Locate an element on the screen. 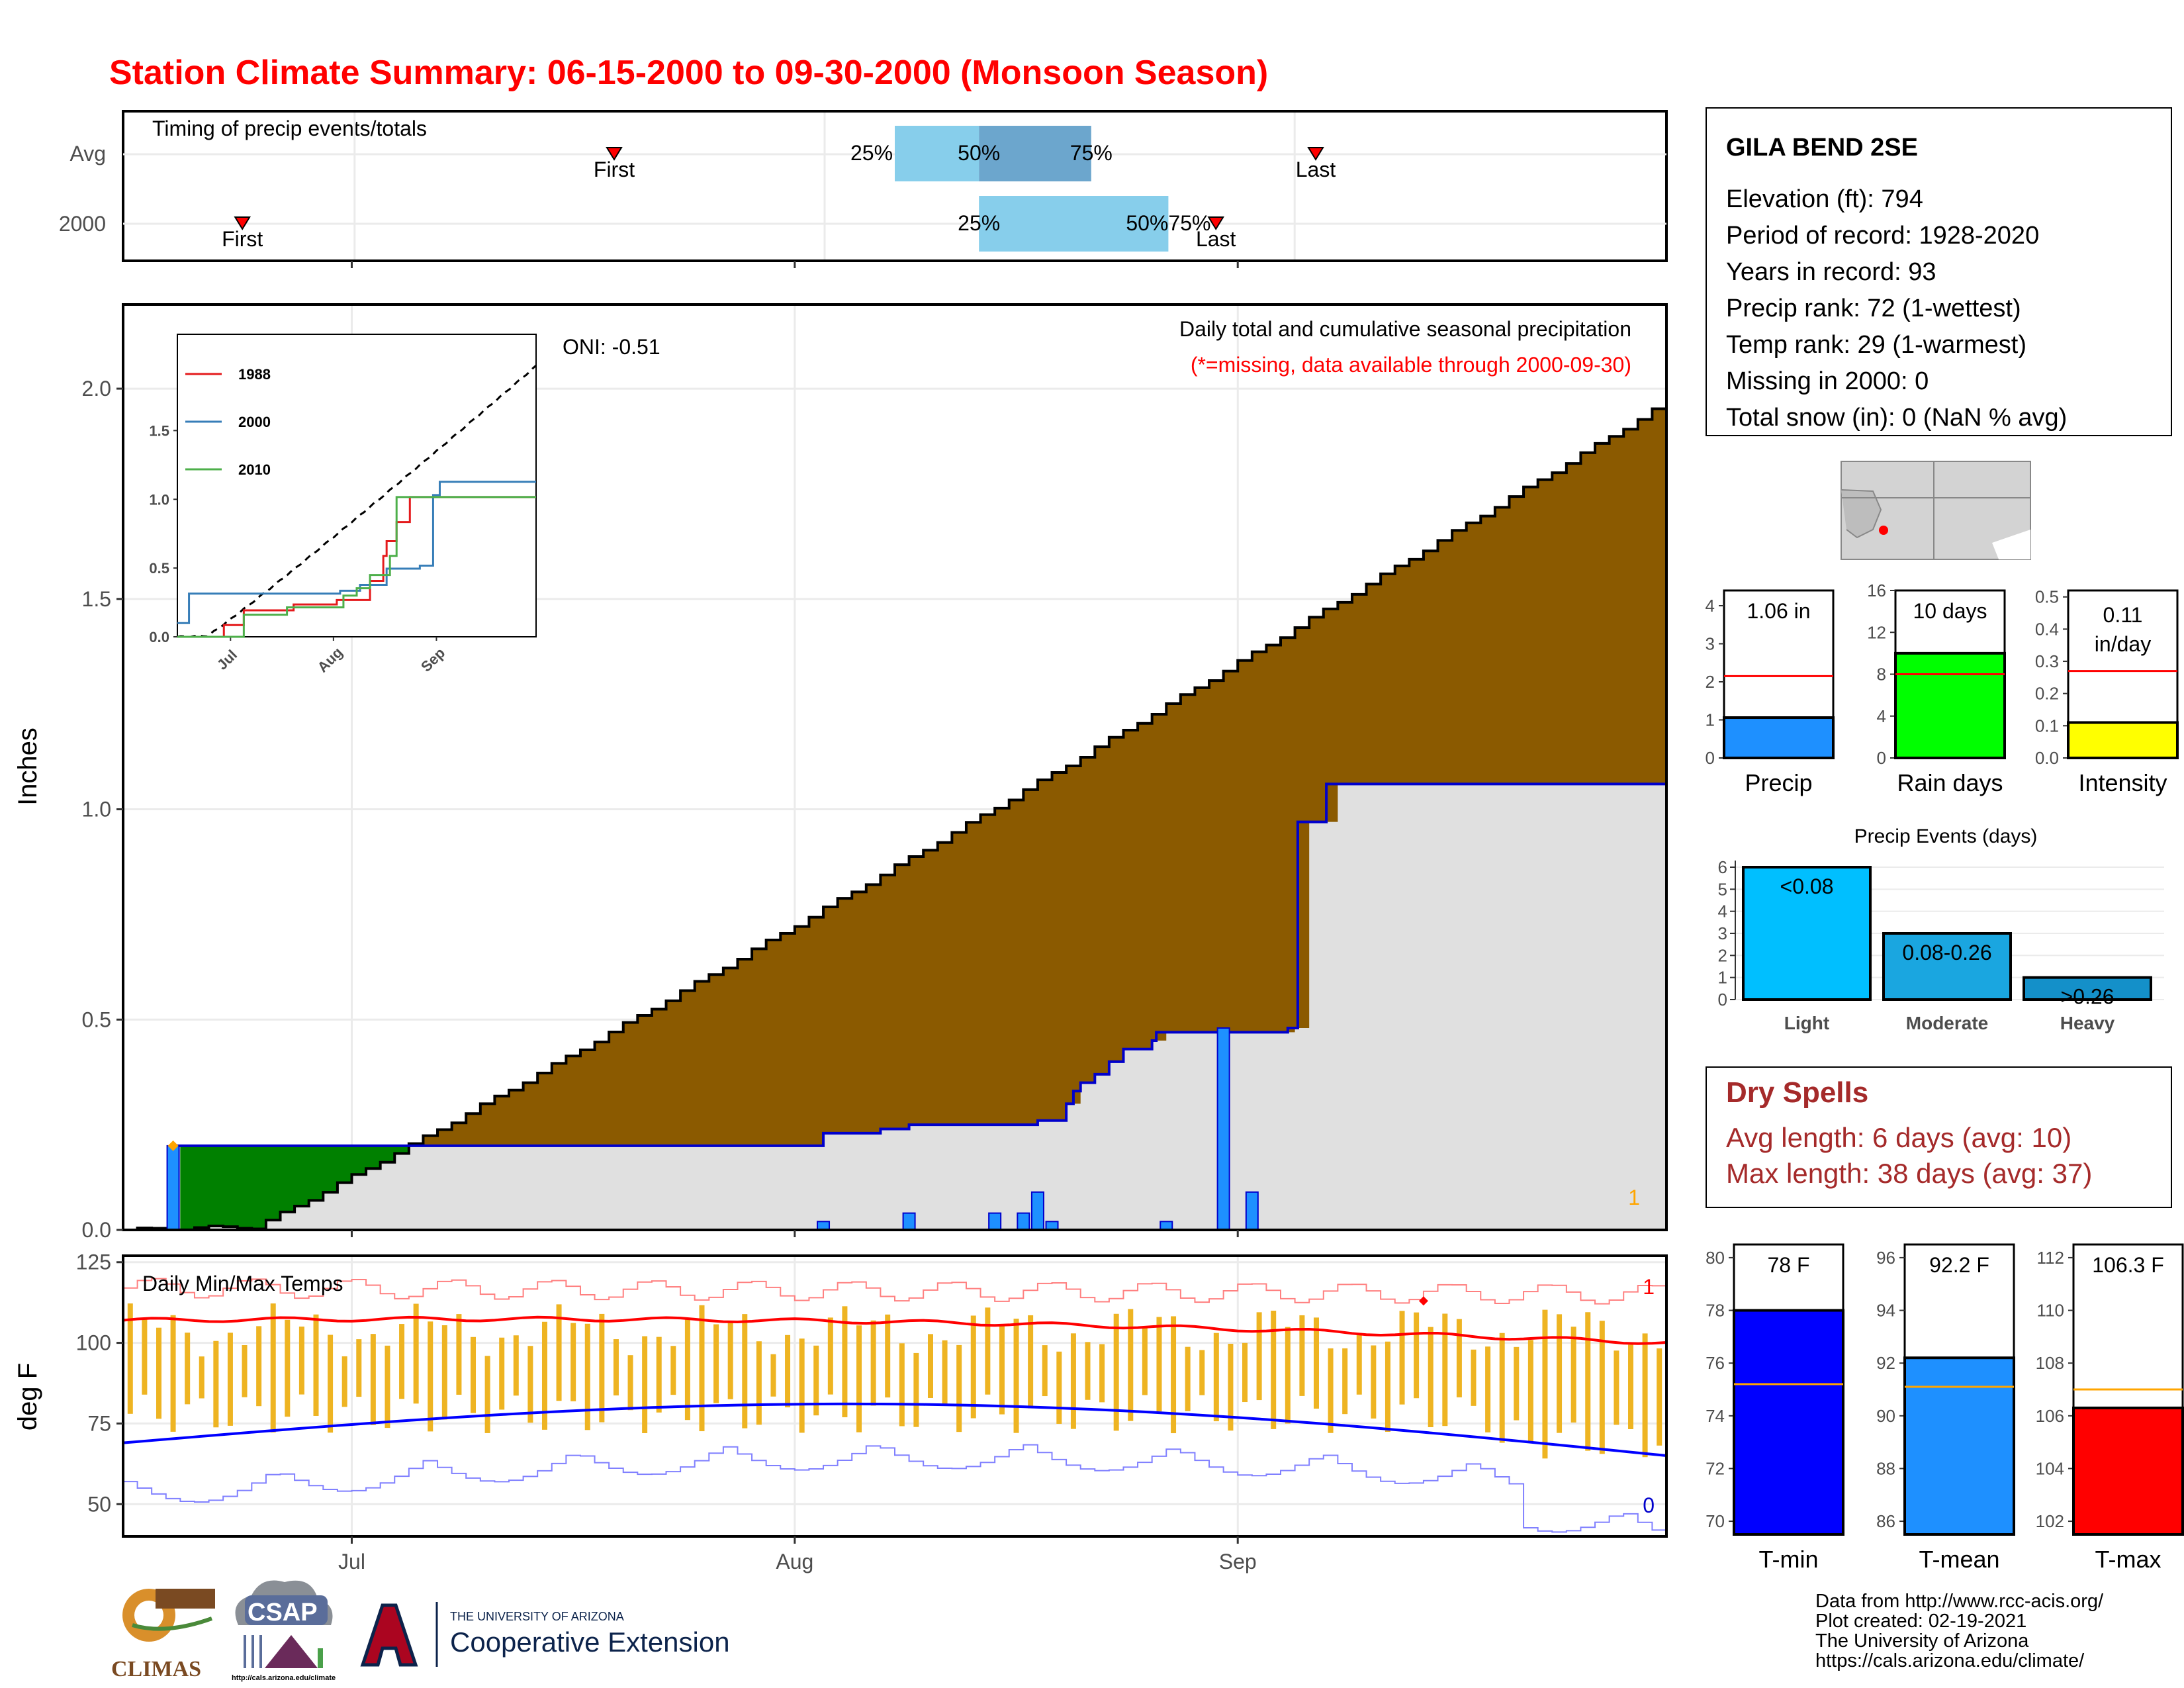  panel-label: Intensity is located at coordinates (2122, 782).